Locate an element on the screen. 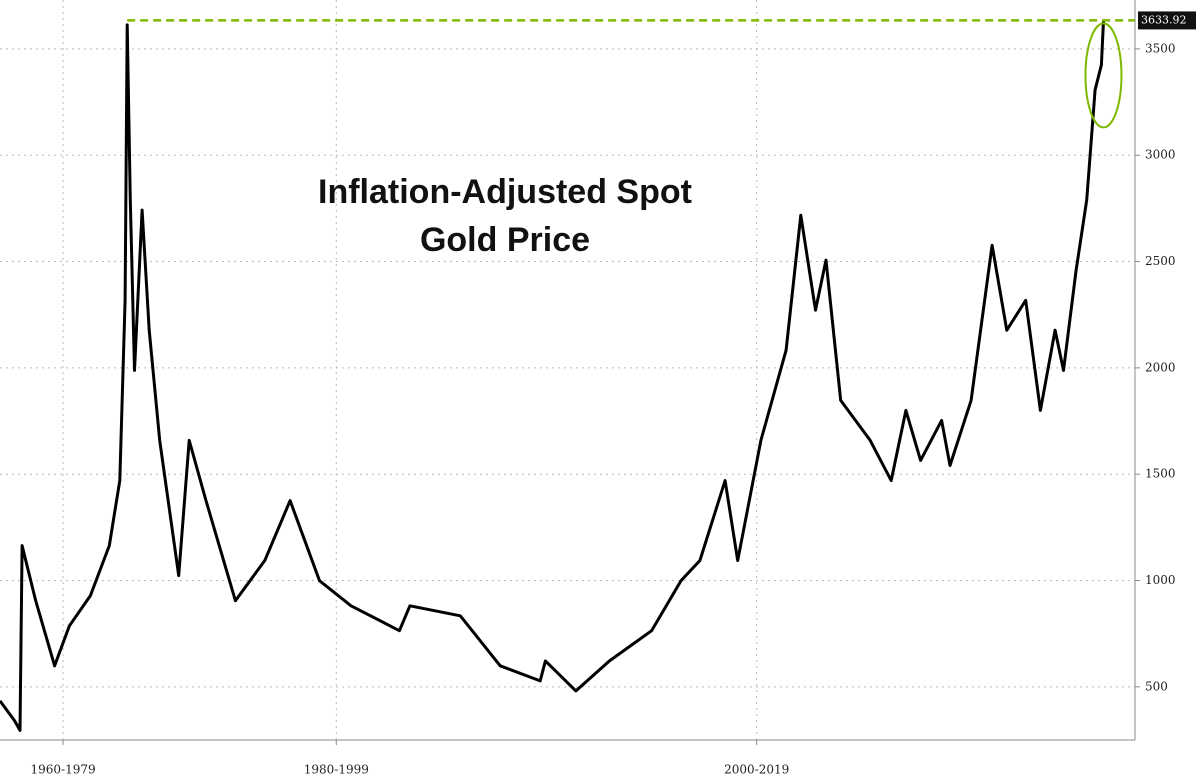 This screenshot has height=777, width=1200. x-tick-label: 2000-2019 is located at coordinates (756, 770).